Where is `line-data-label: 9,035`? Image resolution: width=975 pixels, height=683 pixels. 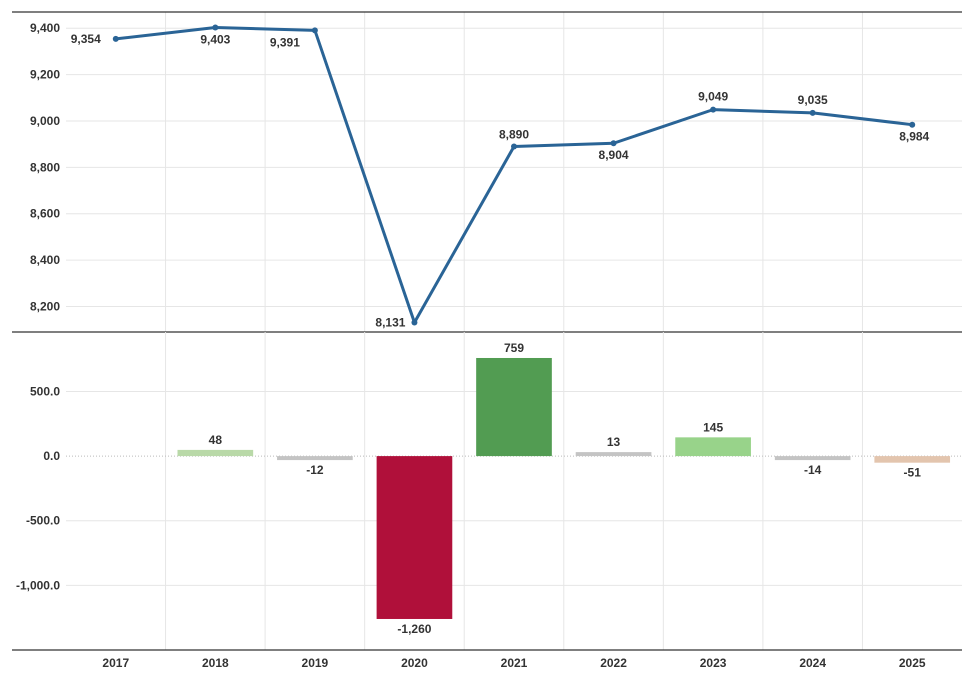
line-data-label: 9,035 is located at coordinates (813, 100).